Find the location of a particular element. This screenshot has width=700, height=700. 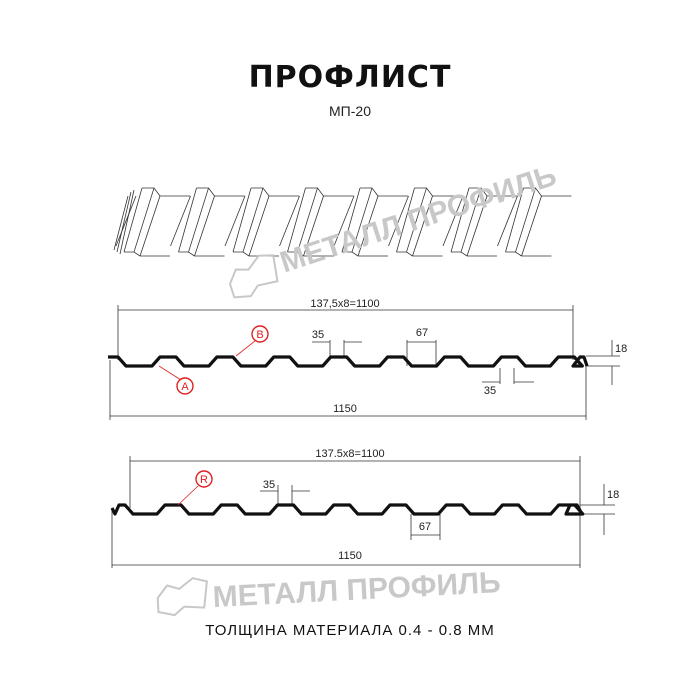

p2-rib-top-label: 35 is located at coordinates (269, 485).